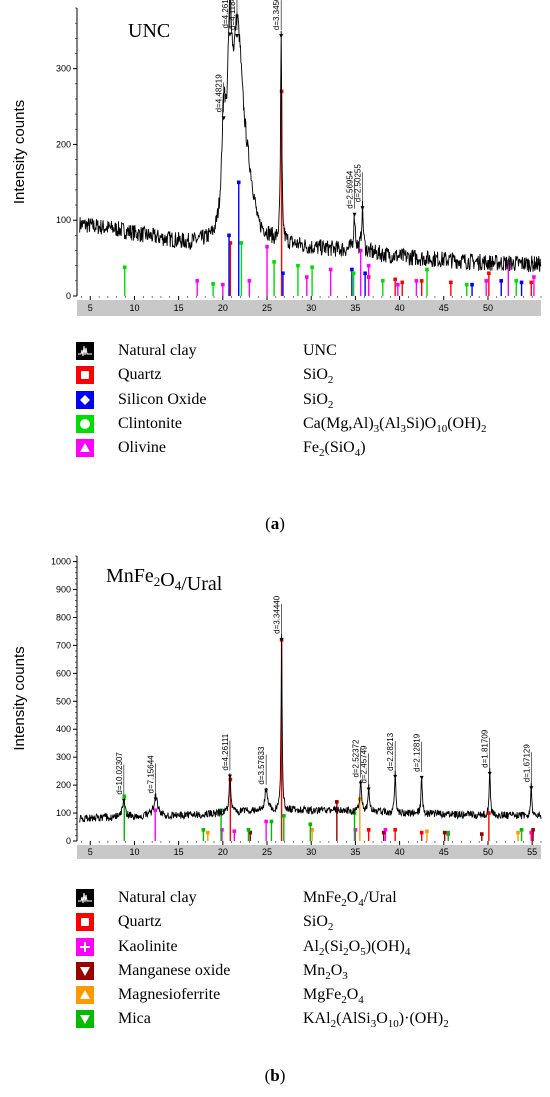 This screenshot has height=1097, width=550. What do you see at coordinates (390, 751) in the screenshot?
I see `d-label: d=2.28213` at bounding box center [390, 751].